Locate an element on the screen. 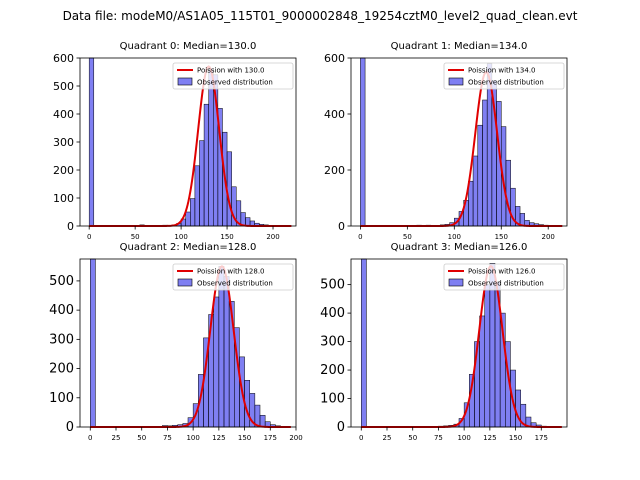  subplot-title: Quadrant 0: Median=130.0 is located at coordinates (188, 46).